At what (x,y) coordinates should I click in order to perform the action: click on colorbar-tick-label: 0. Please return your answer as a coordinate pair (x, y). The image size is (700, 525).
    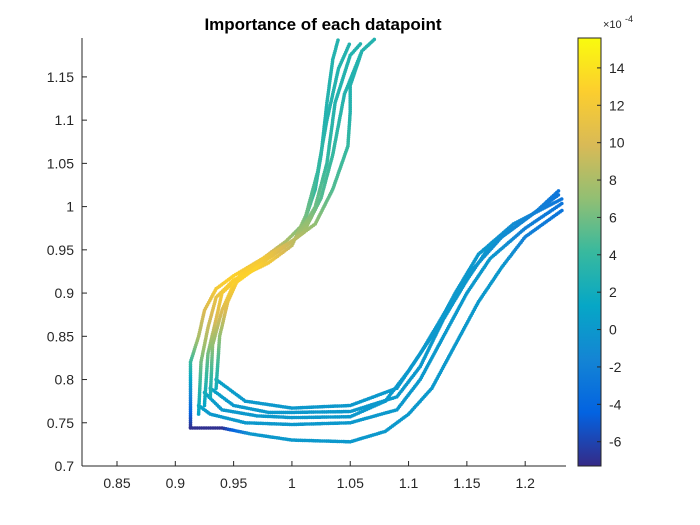
    Looking at the image, I should click on (613, 330).